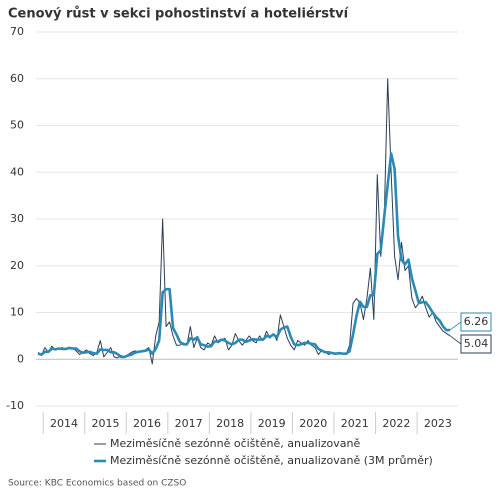 This screenshot has width=500, height=500. I want to click on x-tick-label: 2020, so click(313, 423).